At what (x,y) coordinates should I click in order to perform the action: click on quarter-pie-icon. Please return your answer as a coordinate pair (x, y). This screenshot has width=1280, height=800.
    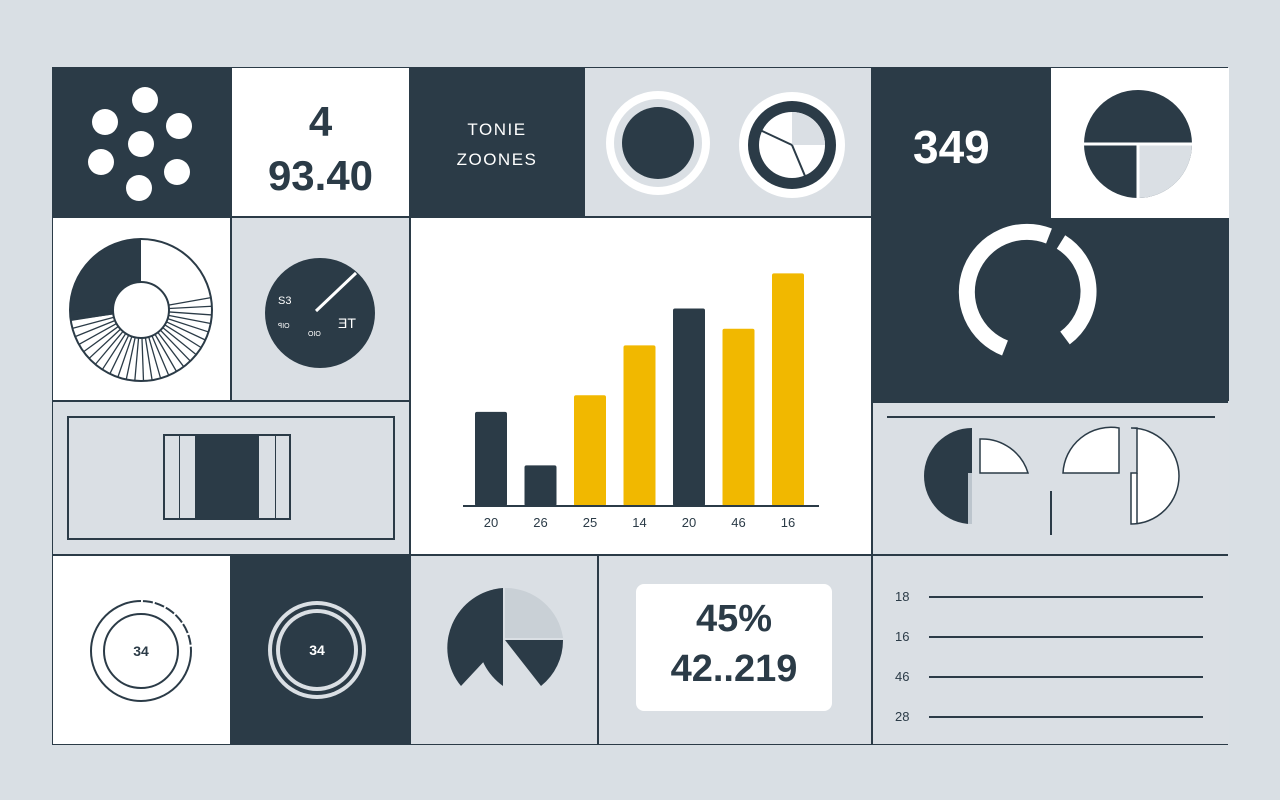
    Looking at the image, I should click on (1138, 144).